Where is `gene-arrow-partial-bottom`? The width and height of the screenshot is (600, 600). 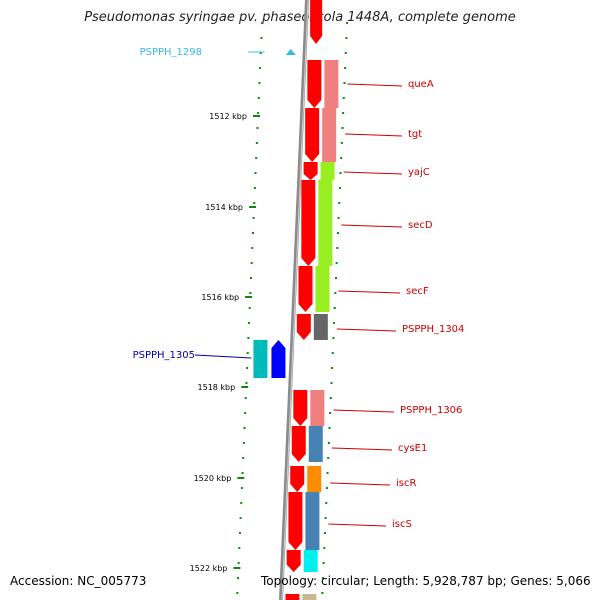 gene-arrow-partial-bottom is located at coordinates (292, 597).